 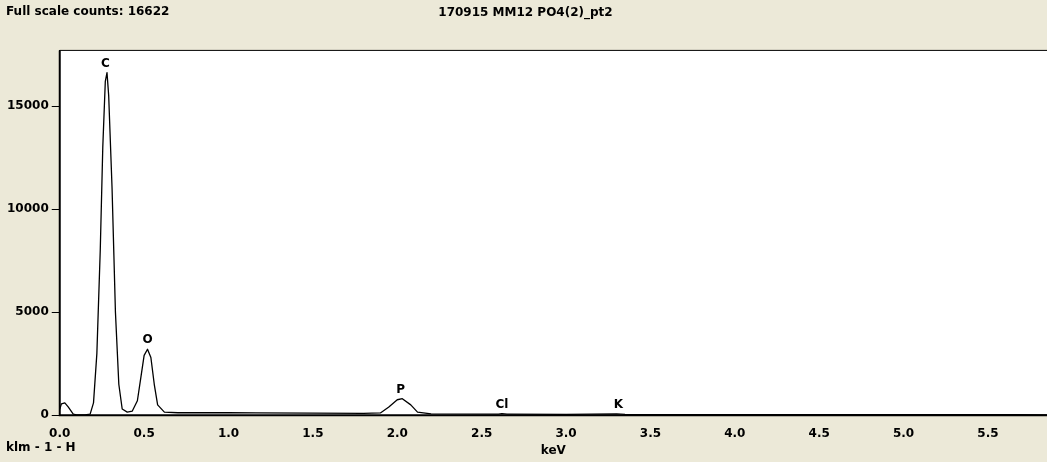 I want to click on annotation: P, so click(x=401, y=388).